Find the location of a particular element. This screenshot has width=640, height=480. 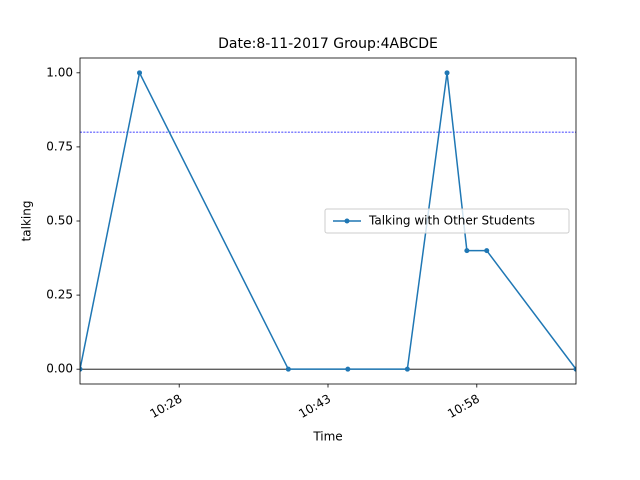

y-tick-label: 0.50 is located at coordinates (59, 221).